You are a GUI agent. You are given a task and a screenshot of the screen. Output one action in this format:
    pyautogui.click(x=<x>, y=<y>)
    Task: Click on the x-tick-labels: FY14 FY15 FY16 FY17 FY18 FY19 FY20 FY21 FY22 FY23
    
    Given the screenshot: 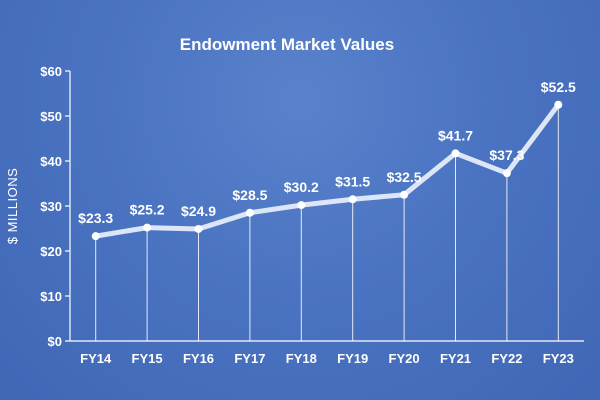 What is the action you would take?
    pyautogui.click(x=327, y=358)
    